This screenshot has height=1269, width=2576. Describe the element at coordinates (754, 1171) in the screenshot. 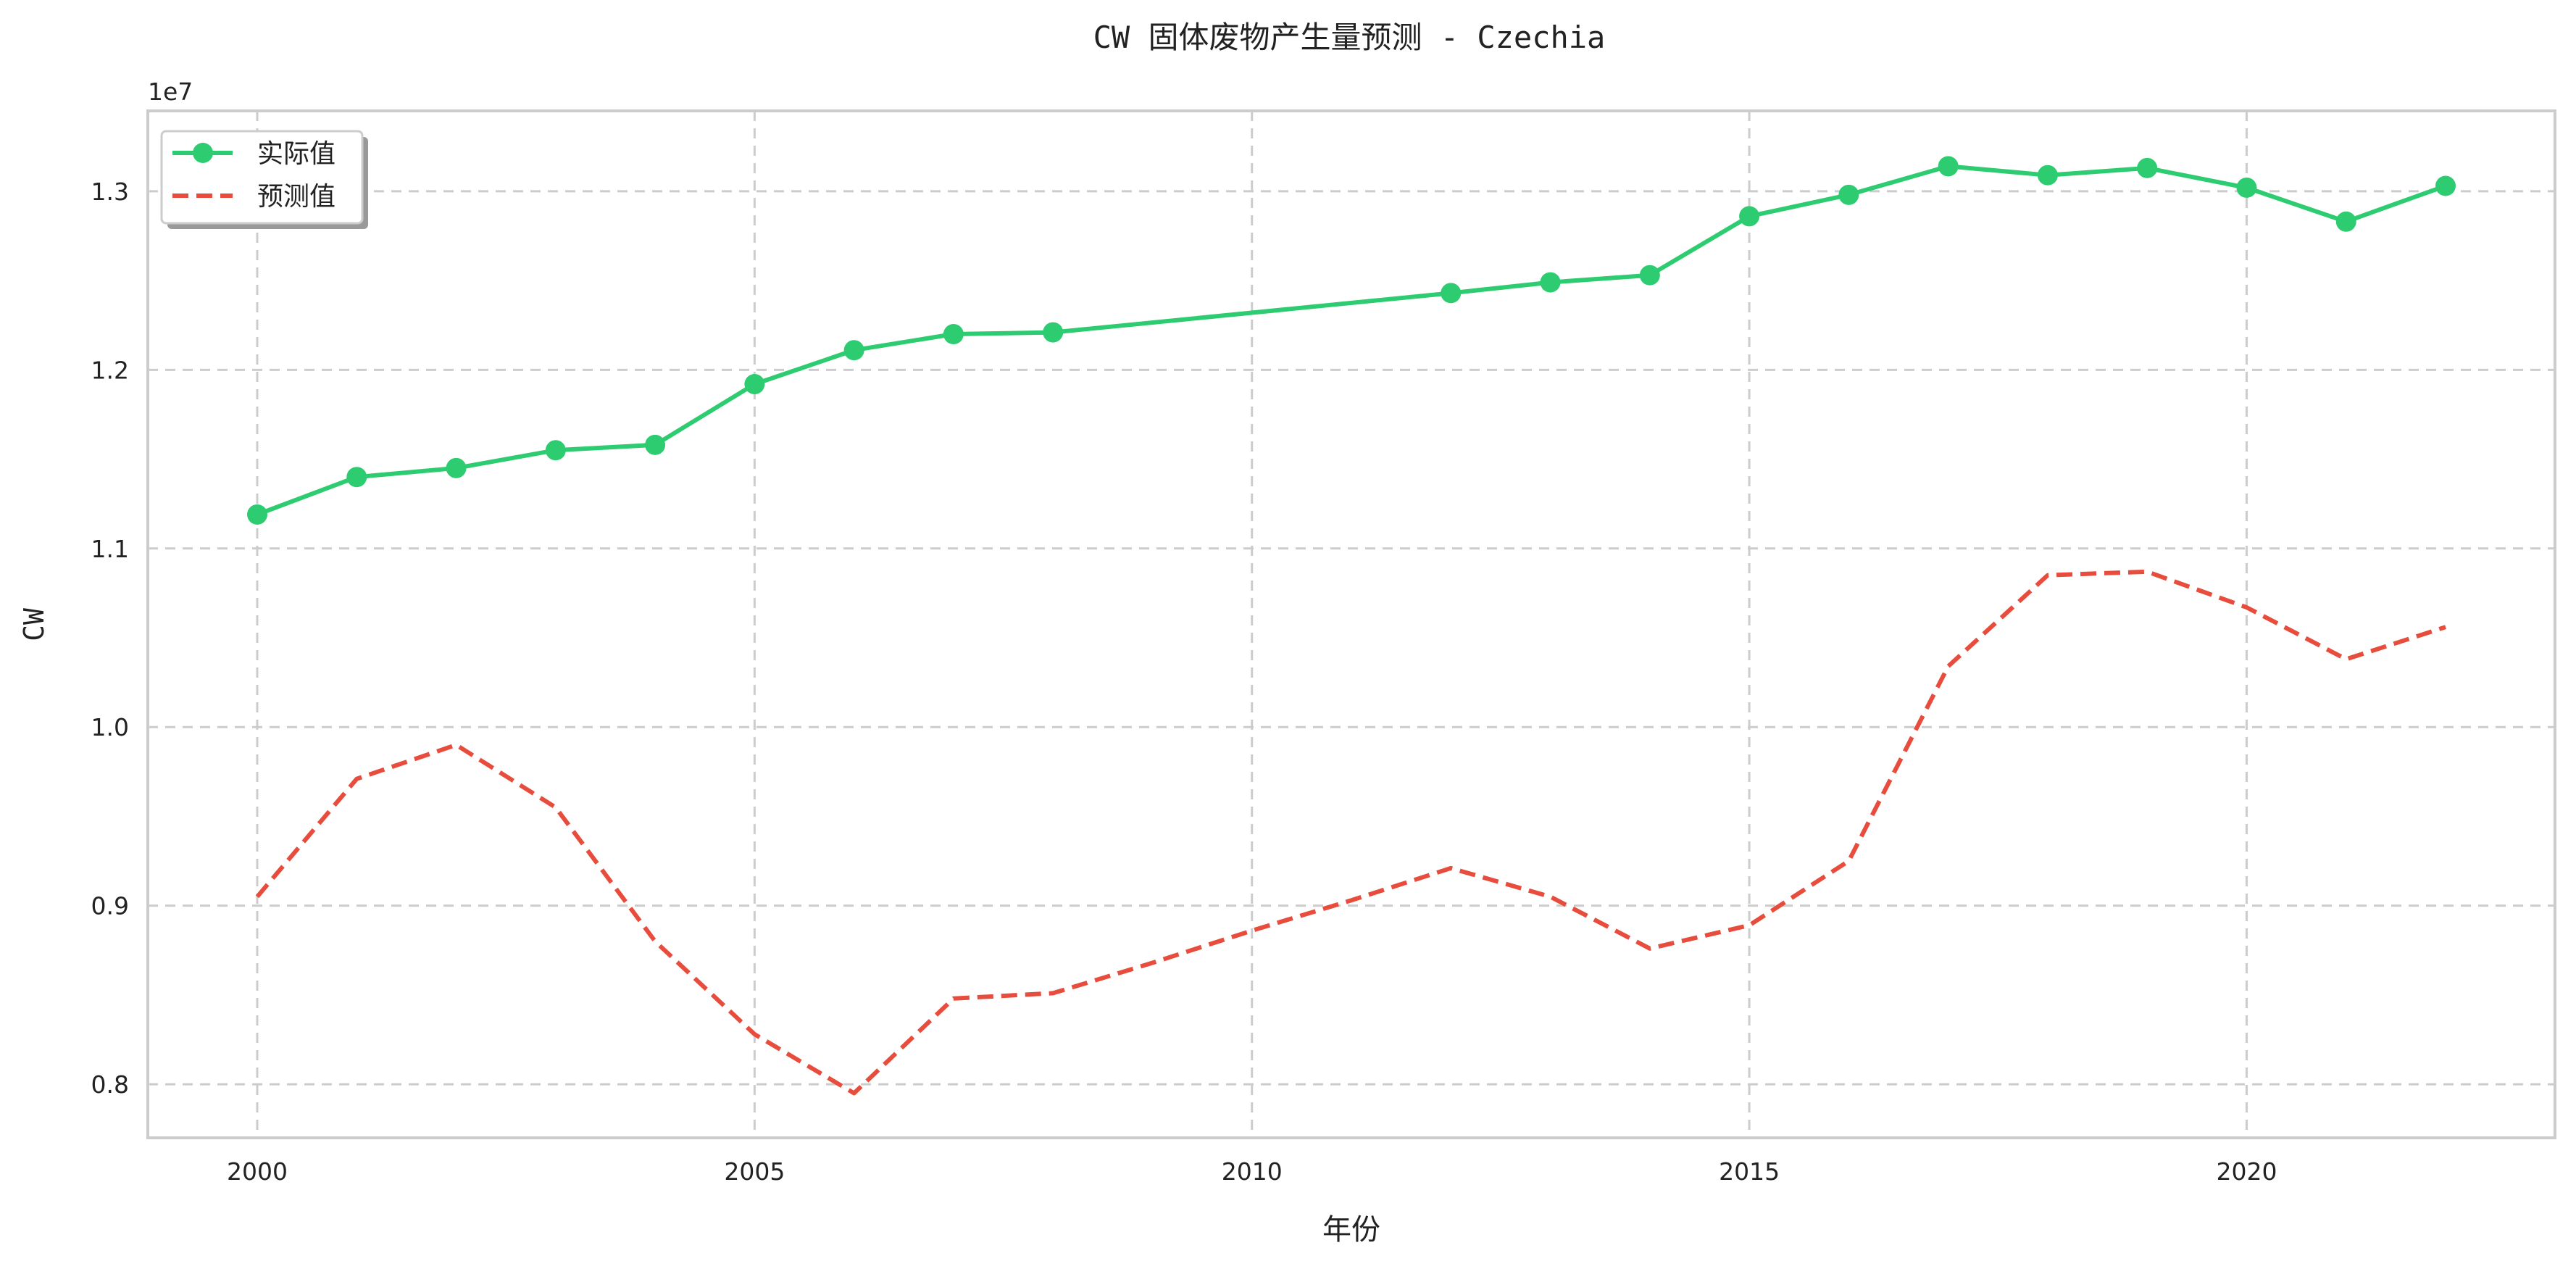

I see `x-tick-label-1: 2005` at that location.